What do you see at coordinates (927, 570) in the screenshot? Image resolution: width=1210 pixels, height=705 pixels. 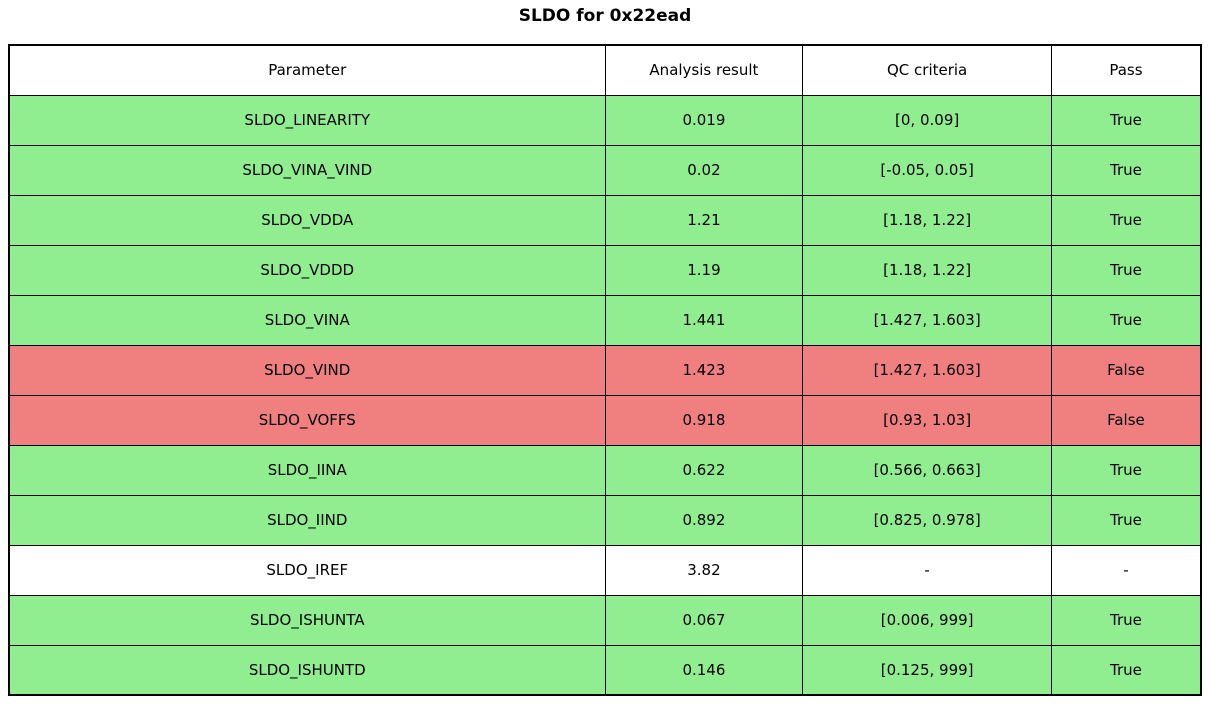 I see `cell-criteria: -` at bounding box center [927, 570].